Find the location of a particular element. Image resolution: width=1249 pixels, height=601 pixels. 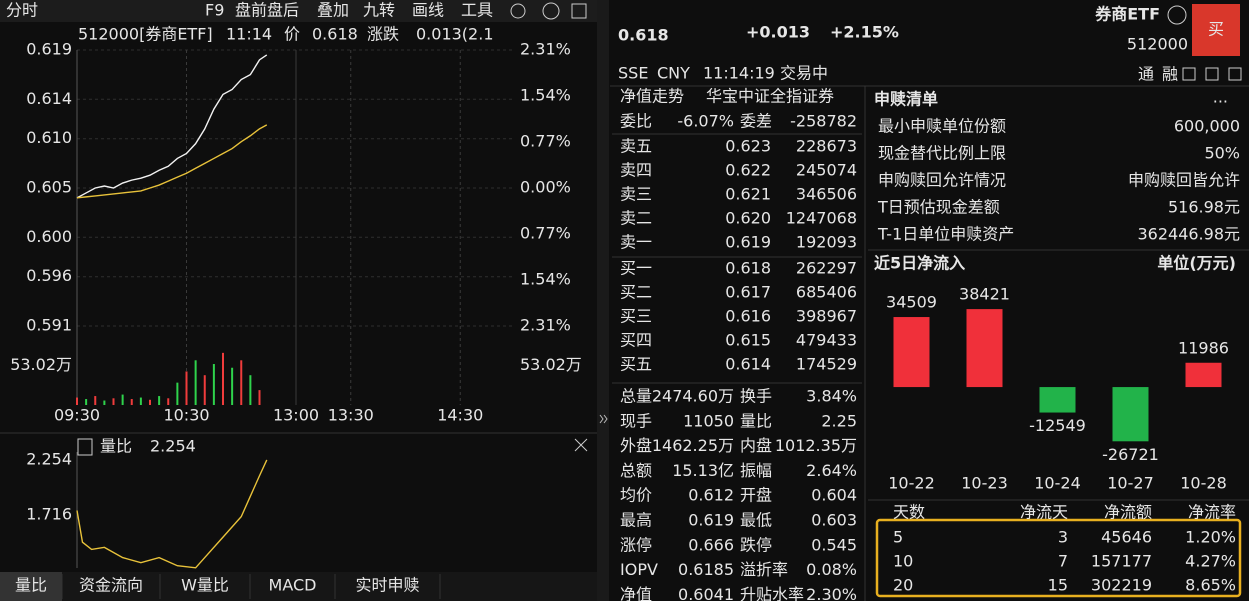

table-cell: 1.20% is located at coordinates (1210, 537).